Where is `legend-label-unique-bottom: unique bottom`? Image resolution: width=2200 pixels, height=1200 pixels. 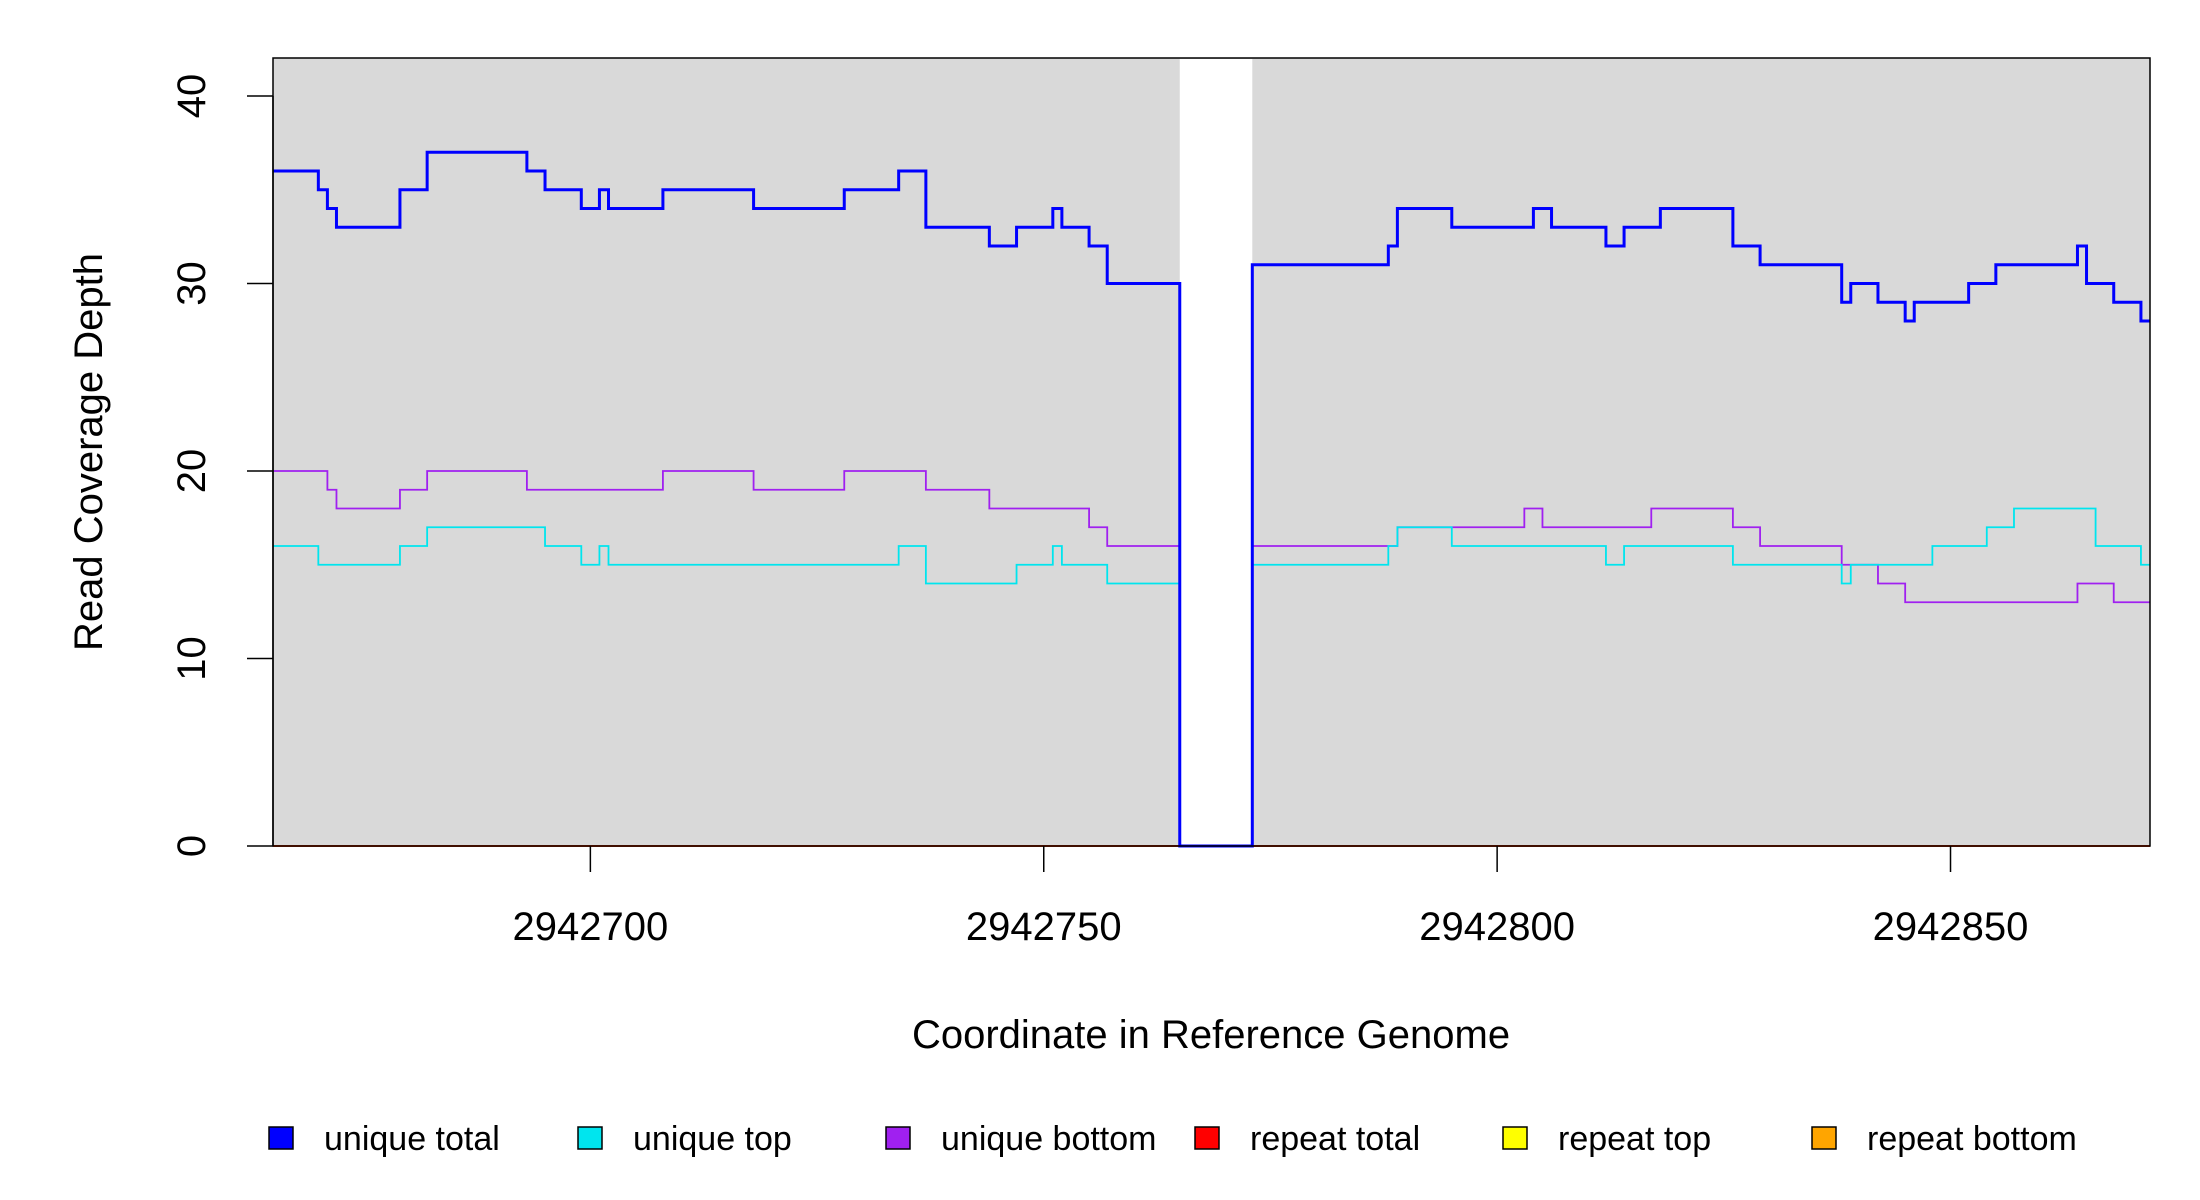 legend-label-unique-bottom: unique bottom is located at coordinates (1049, 1139).